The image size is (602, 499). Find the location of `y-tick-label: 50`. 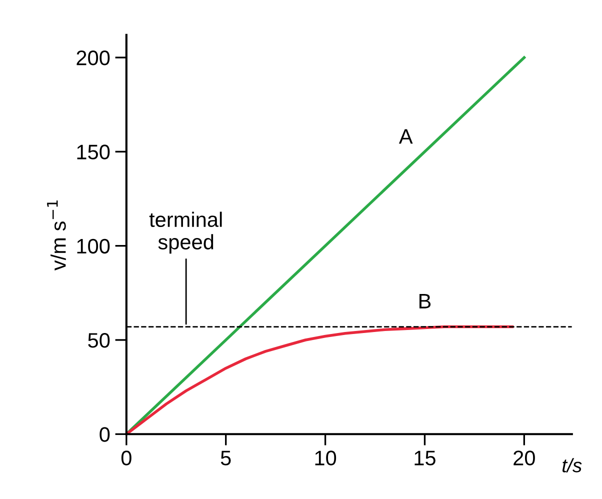

y-tick-label: 50 is located at coordinates (99, 340).